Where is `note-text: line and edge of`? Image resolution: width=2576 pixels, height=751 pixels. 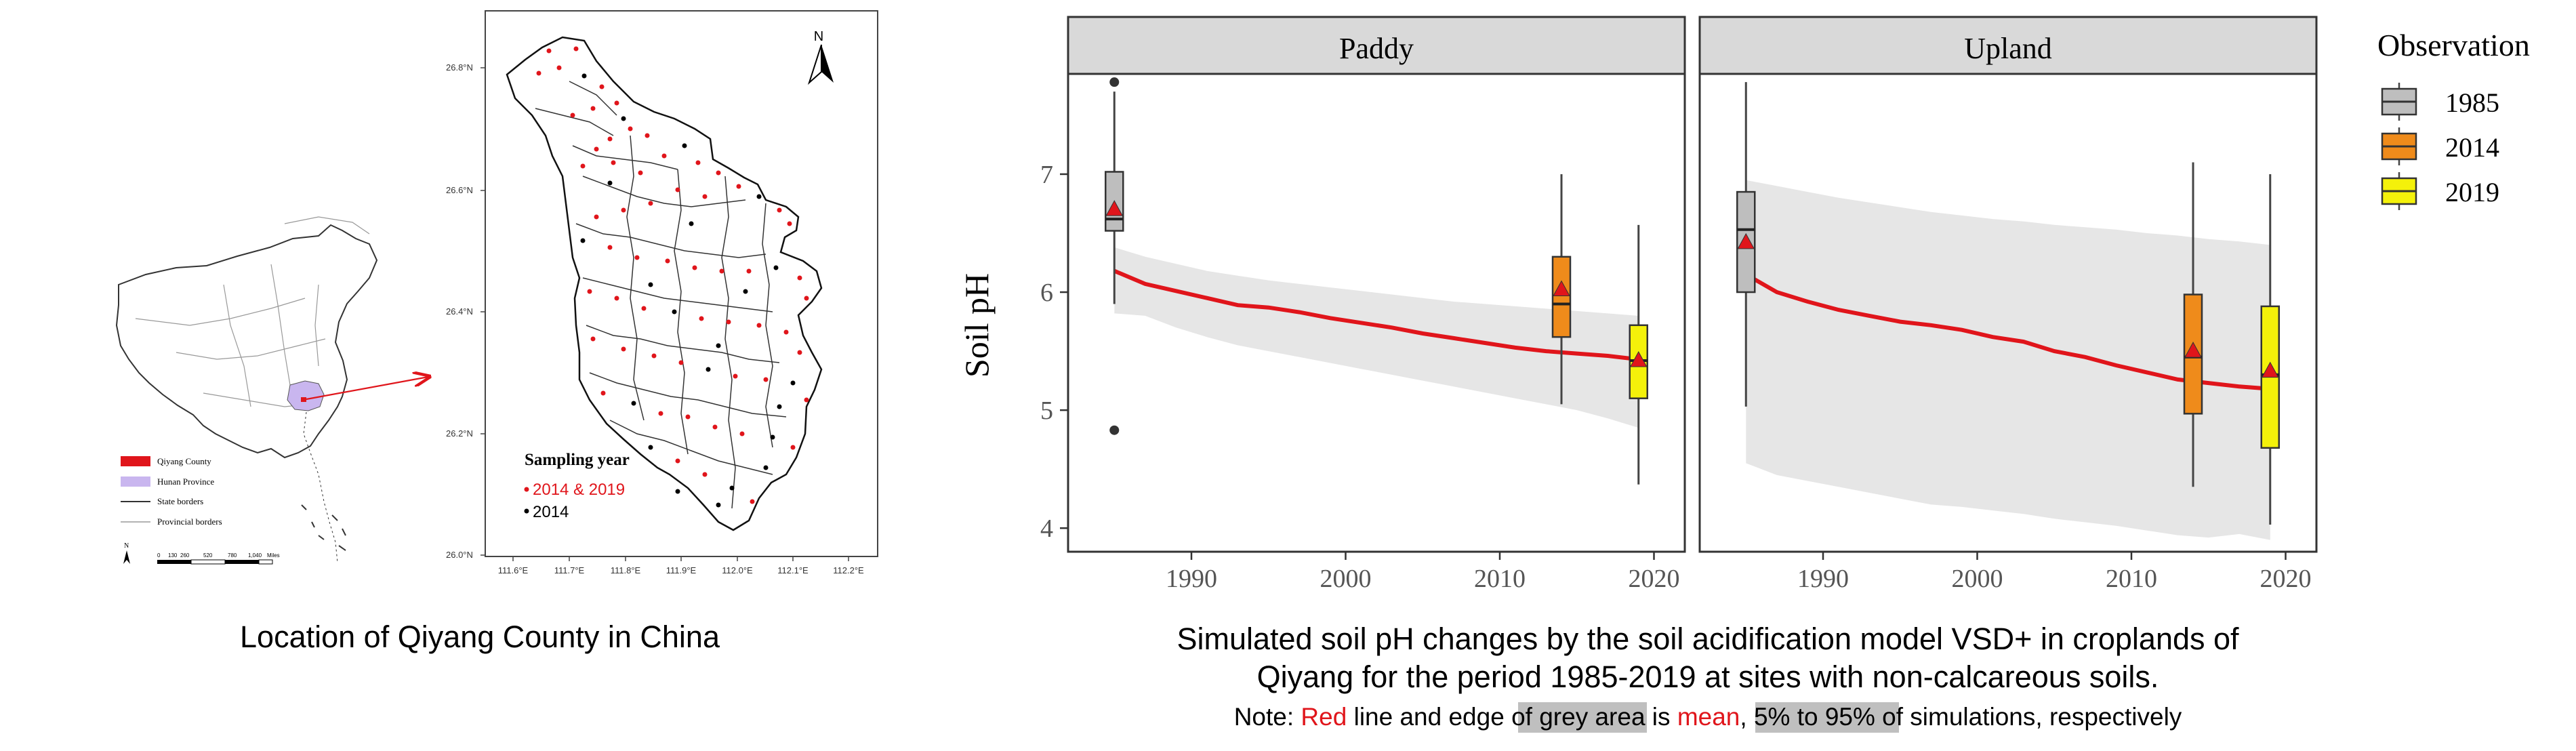 note-text: line and edge of is located at coordinates (1443, 717).